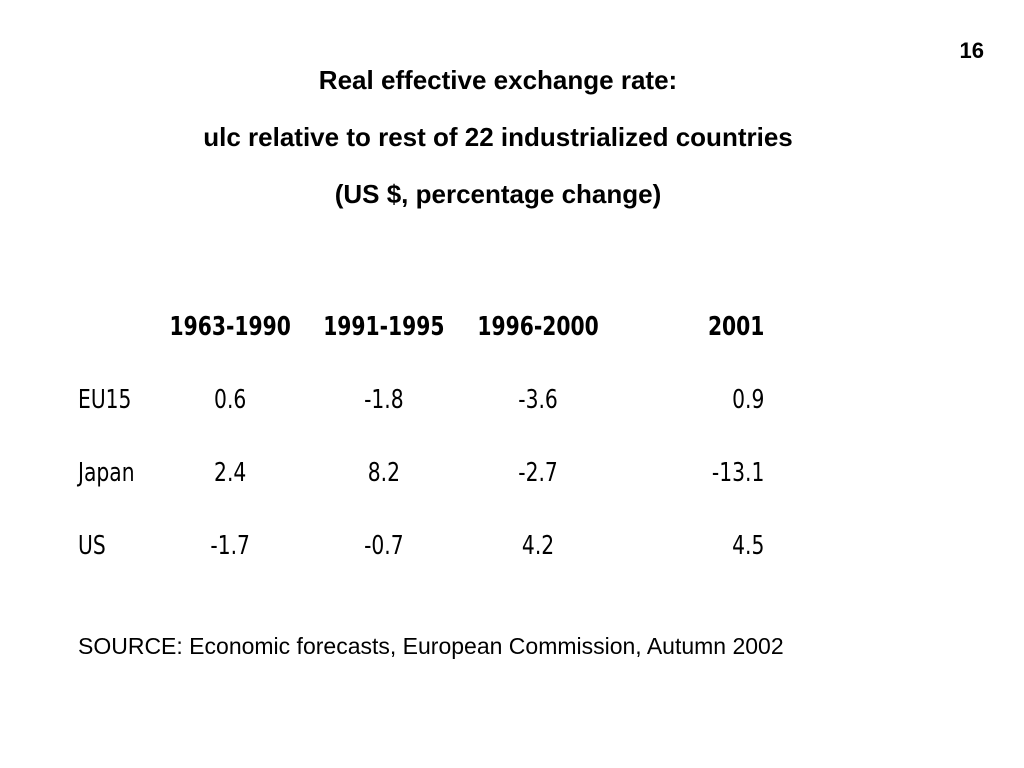 Image resolution: width=1024 pixels, height=768 pixels. What do you see at coordinates (384, 326) in the screenshot?
I see `header-cell-1991-1995: 1991-1995` at bounding box center [384, 326].